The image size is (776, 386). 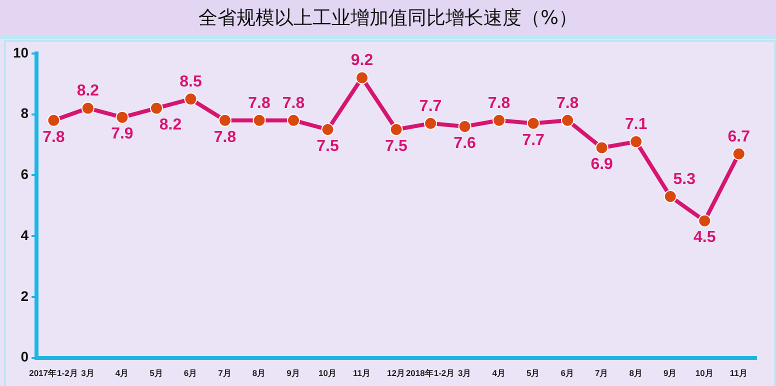 What do you see at coordinates (24, 296) in the screenshot?
I see `y-tick-label: 2` at bounding box center [24, 296].